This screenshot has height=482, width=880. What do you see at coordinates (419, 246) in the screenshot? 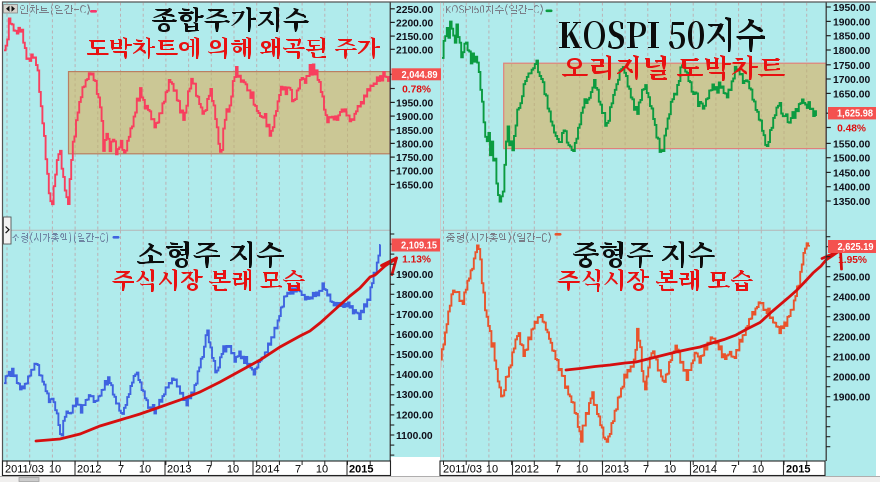
I see `svg-text: 2,109.15` at bounding box center [419, 246].